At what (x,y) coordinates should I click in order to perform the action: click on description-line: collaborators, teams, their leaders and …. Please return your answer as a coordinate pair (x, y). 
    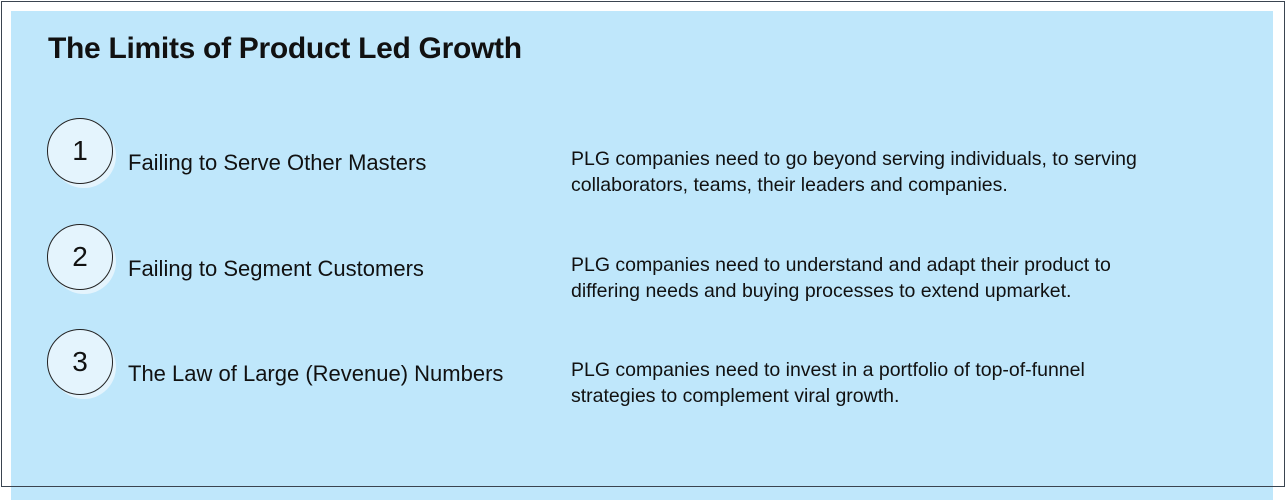
    Looking at the image, I should click on (789, 185).